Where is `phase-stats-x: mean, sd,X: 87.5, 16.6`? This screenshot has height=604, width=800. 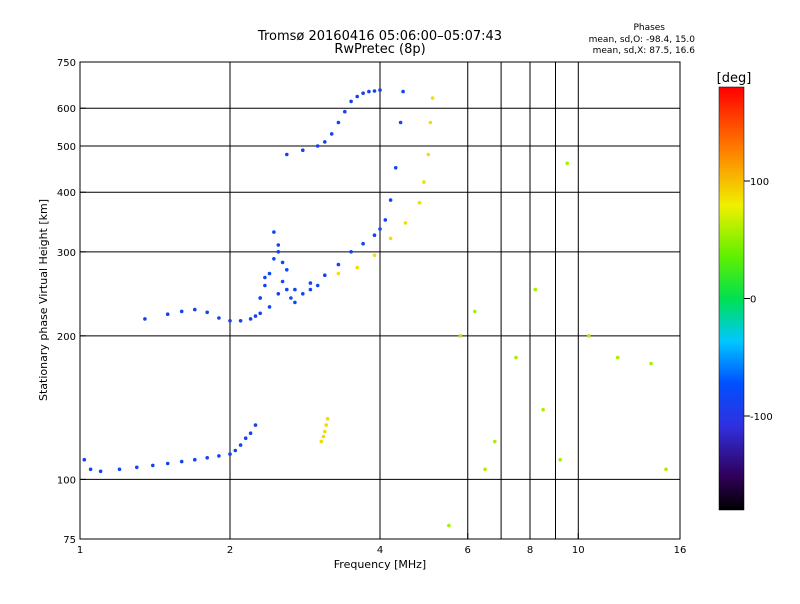 phase-stats-x: mean, sd,X: 87.5, 16.6 is located at coordinates (644, 51).